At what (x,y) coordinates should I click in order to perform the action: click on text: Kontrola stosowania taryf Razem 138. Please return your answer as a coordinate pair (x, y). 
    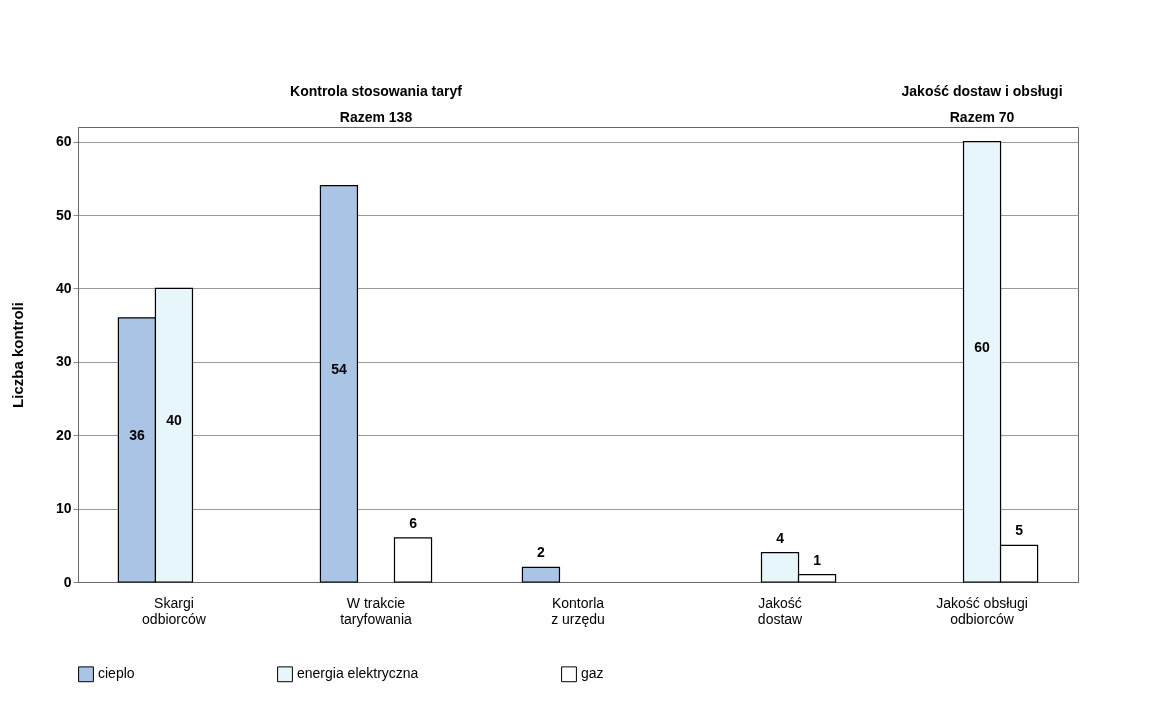
    Looking at the image, I should click on (376, 104).